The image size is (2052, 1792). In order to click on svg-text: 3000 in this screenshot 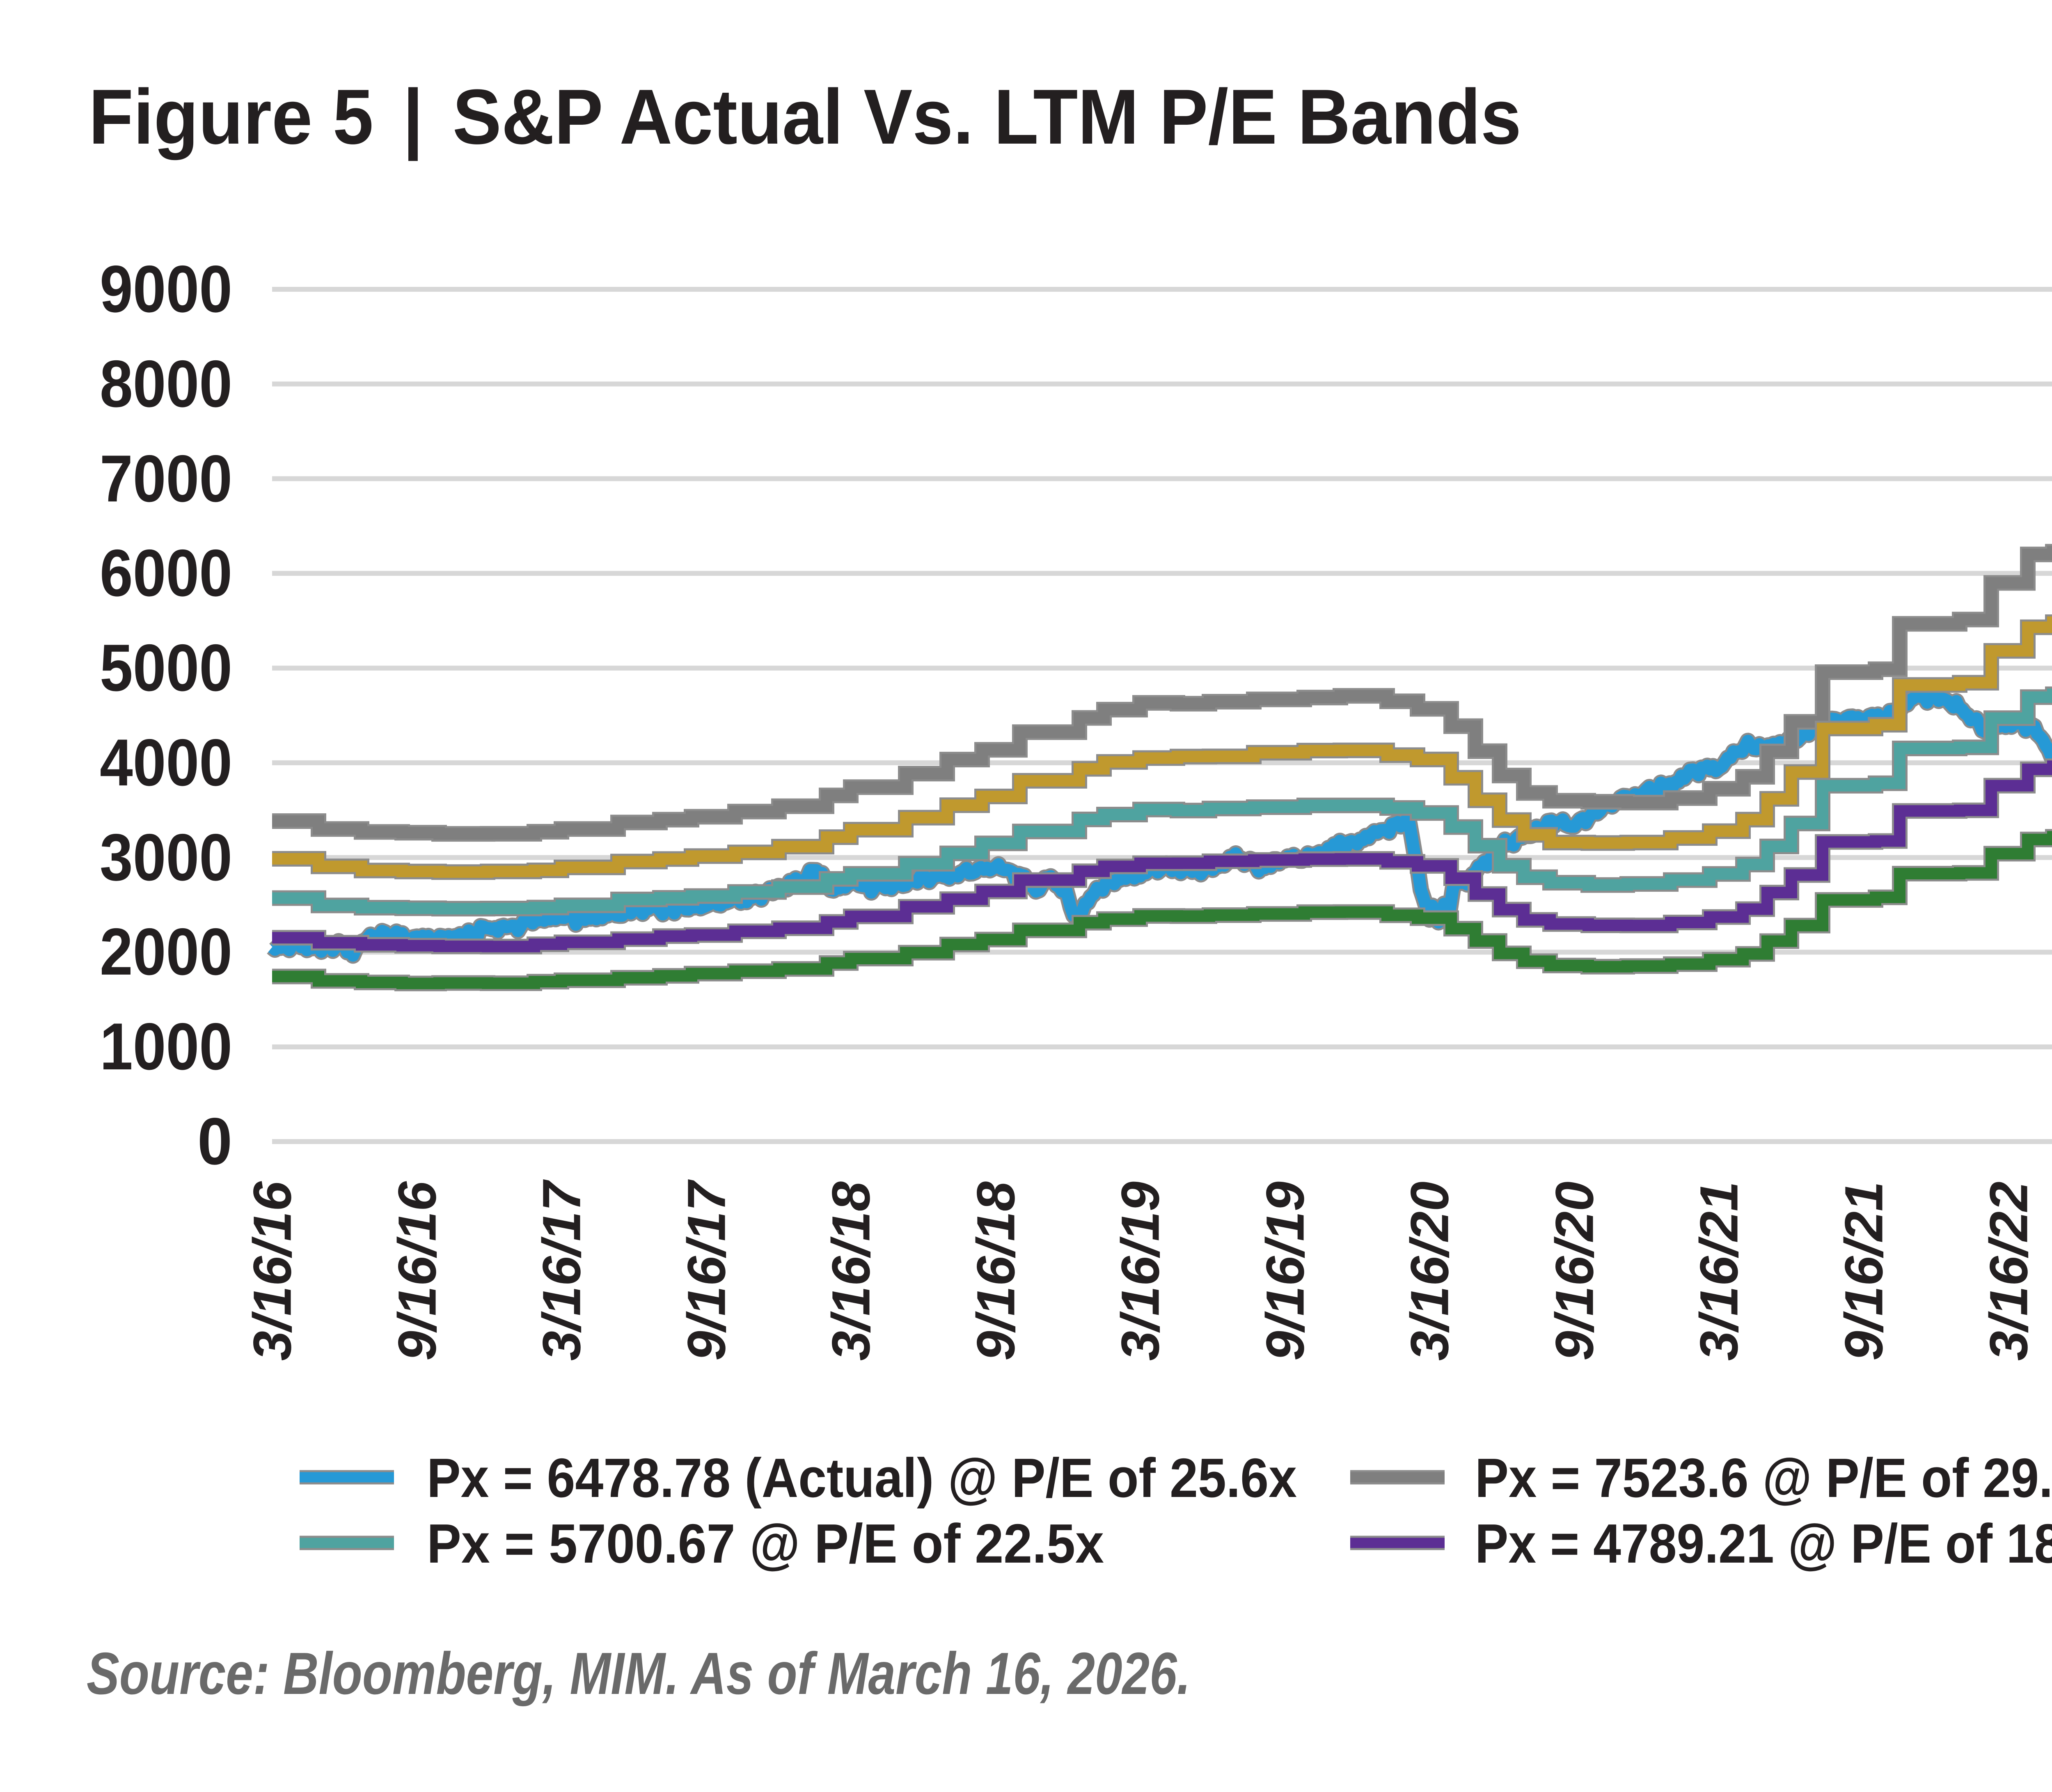, I will do `click(166, 857)`.